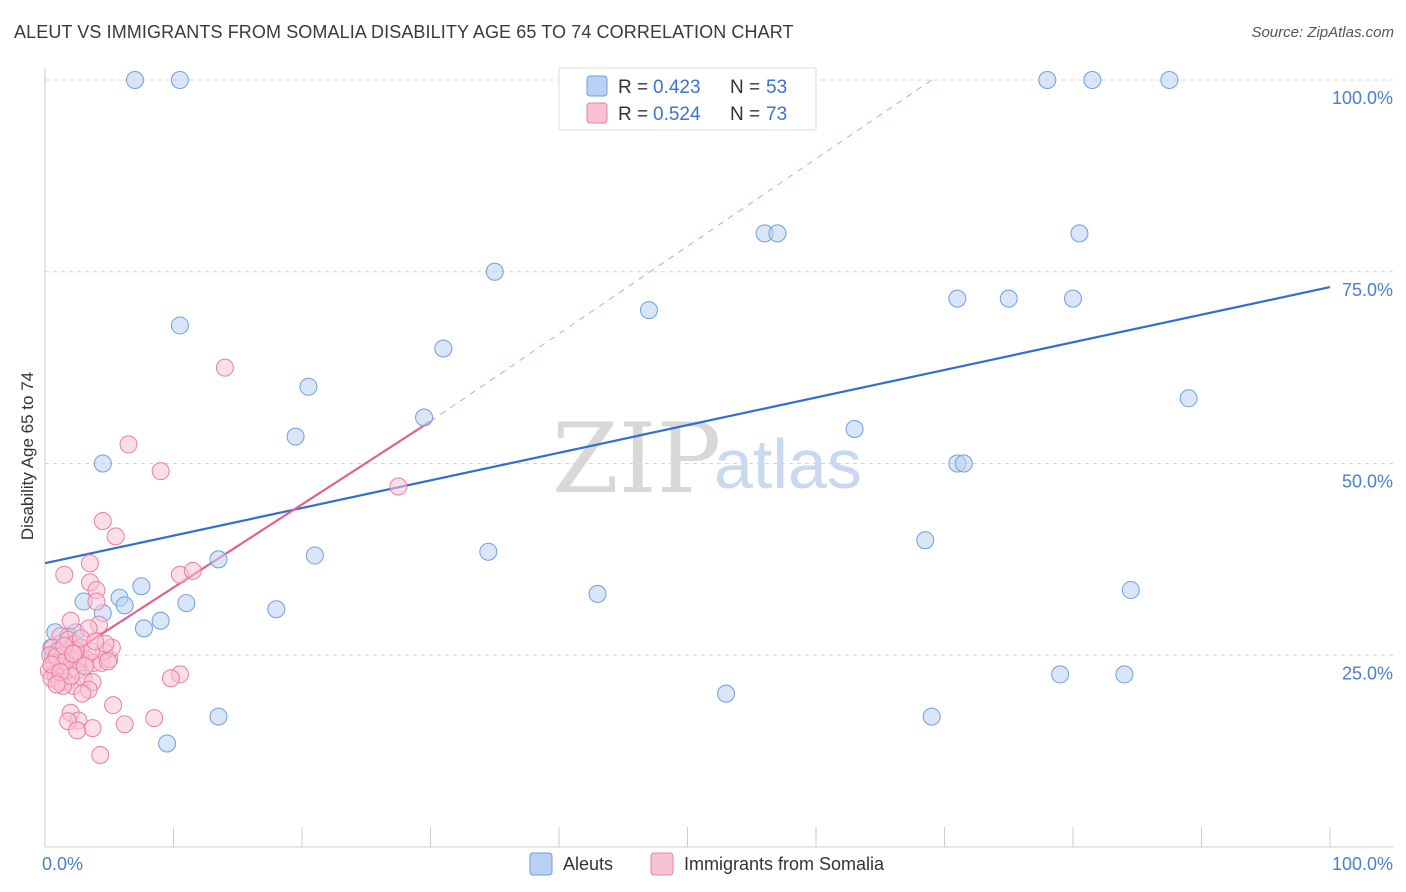  I want to click on y-tick-label-50: 50.0%, so click(1367, 482).